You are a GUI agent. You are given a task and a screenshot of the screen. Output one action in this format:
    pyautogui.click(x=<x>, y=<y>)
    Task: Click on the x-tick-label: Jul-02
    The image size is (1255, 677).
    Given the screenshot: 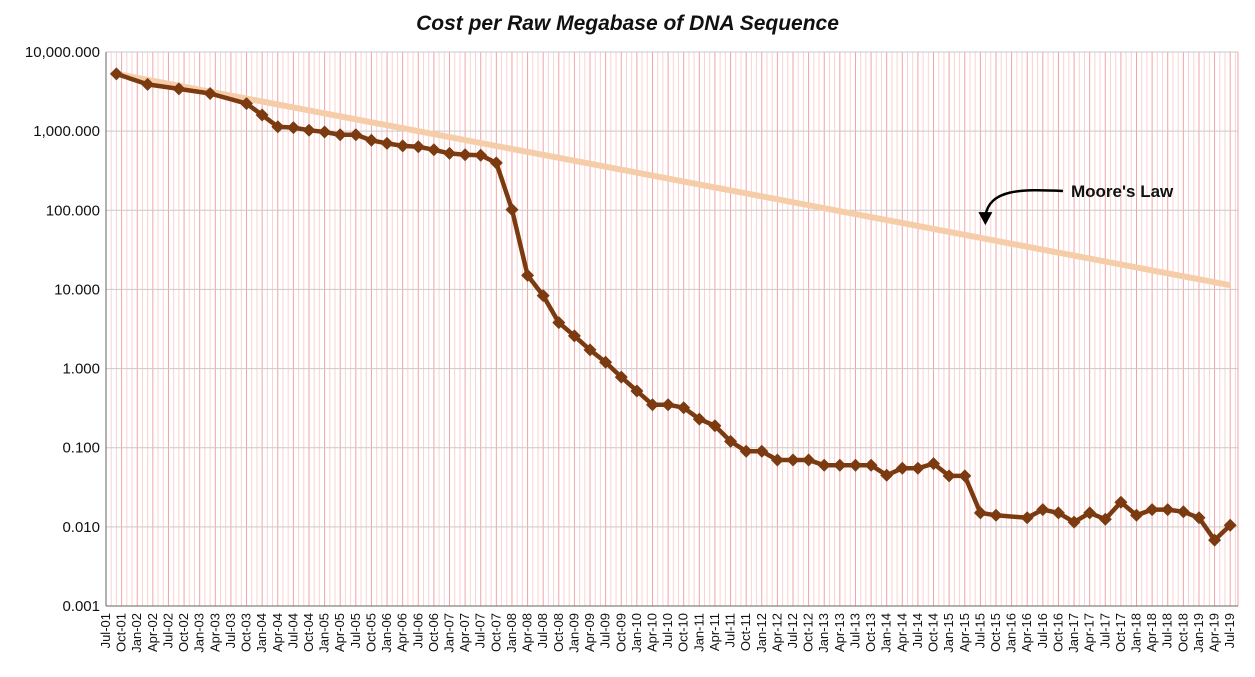 What is the action you would take?
    pyautogui.click(x=167, y=630)
    